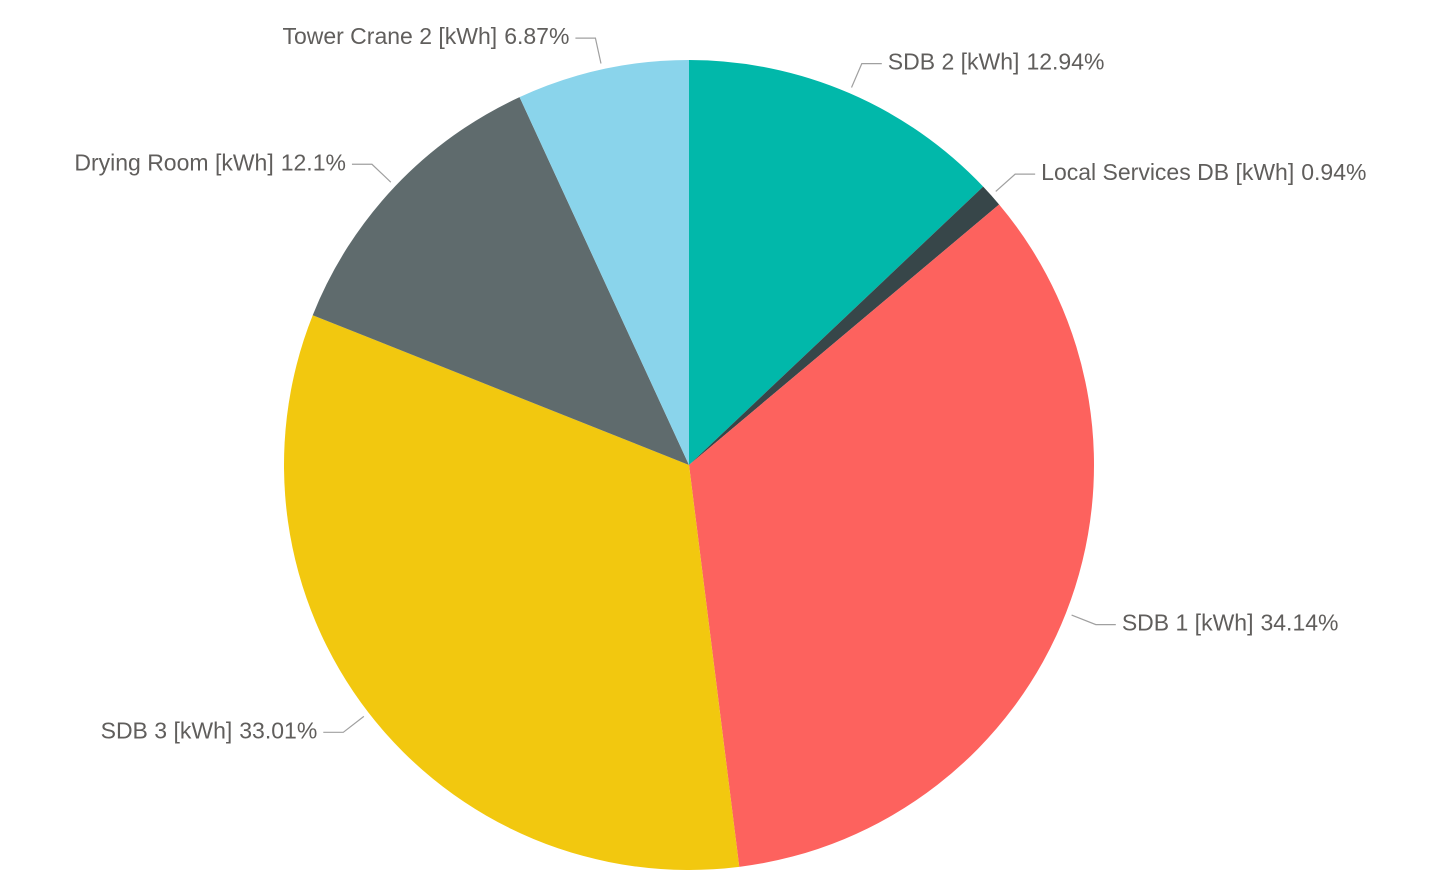 The image size is (1445, 871). Describe the element at coordinates (173, 162) in the screenshot. I see `category-label: Drying Room [kWh]` at that location.